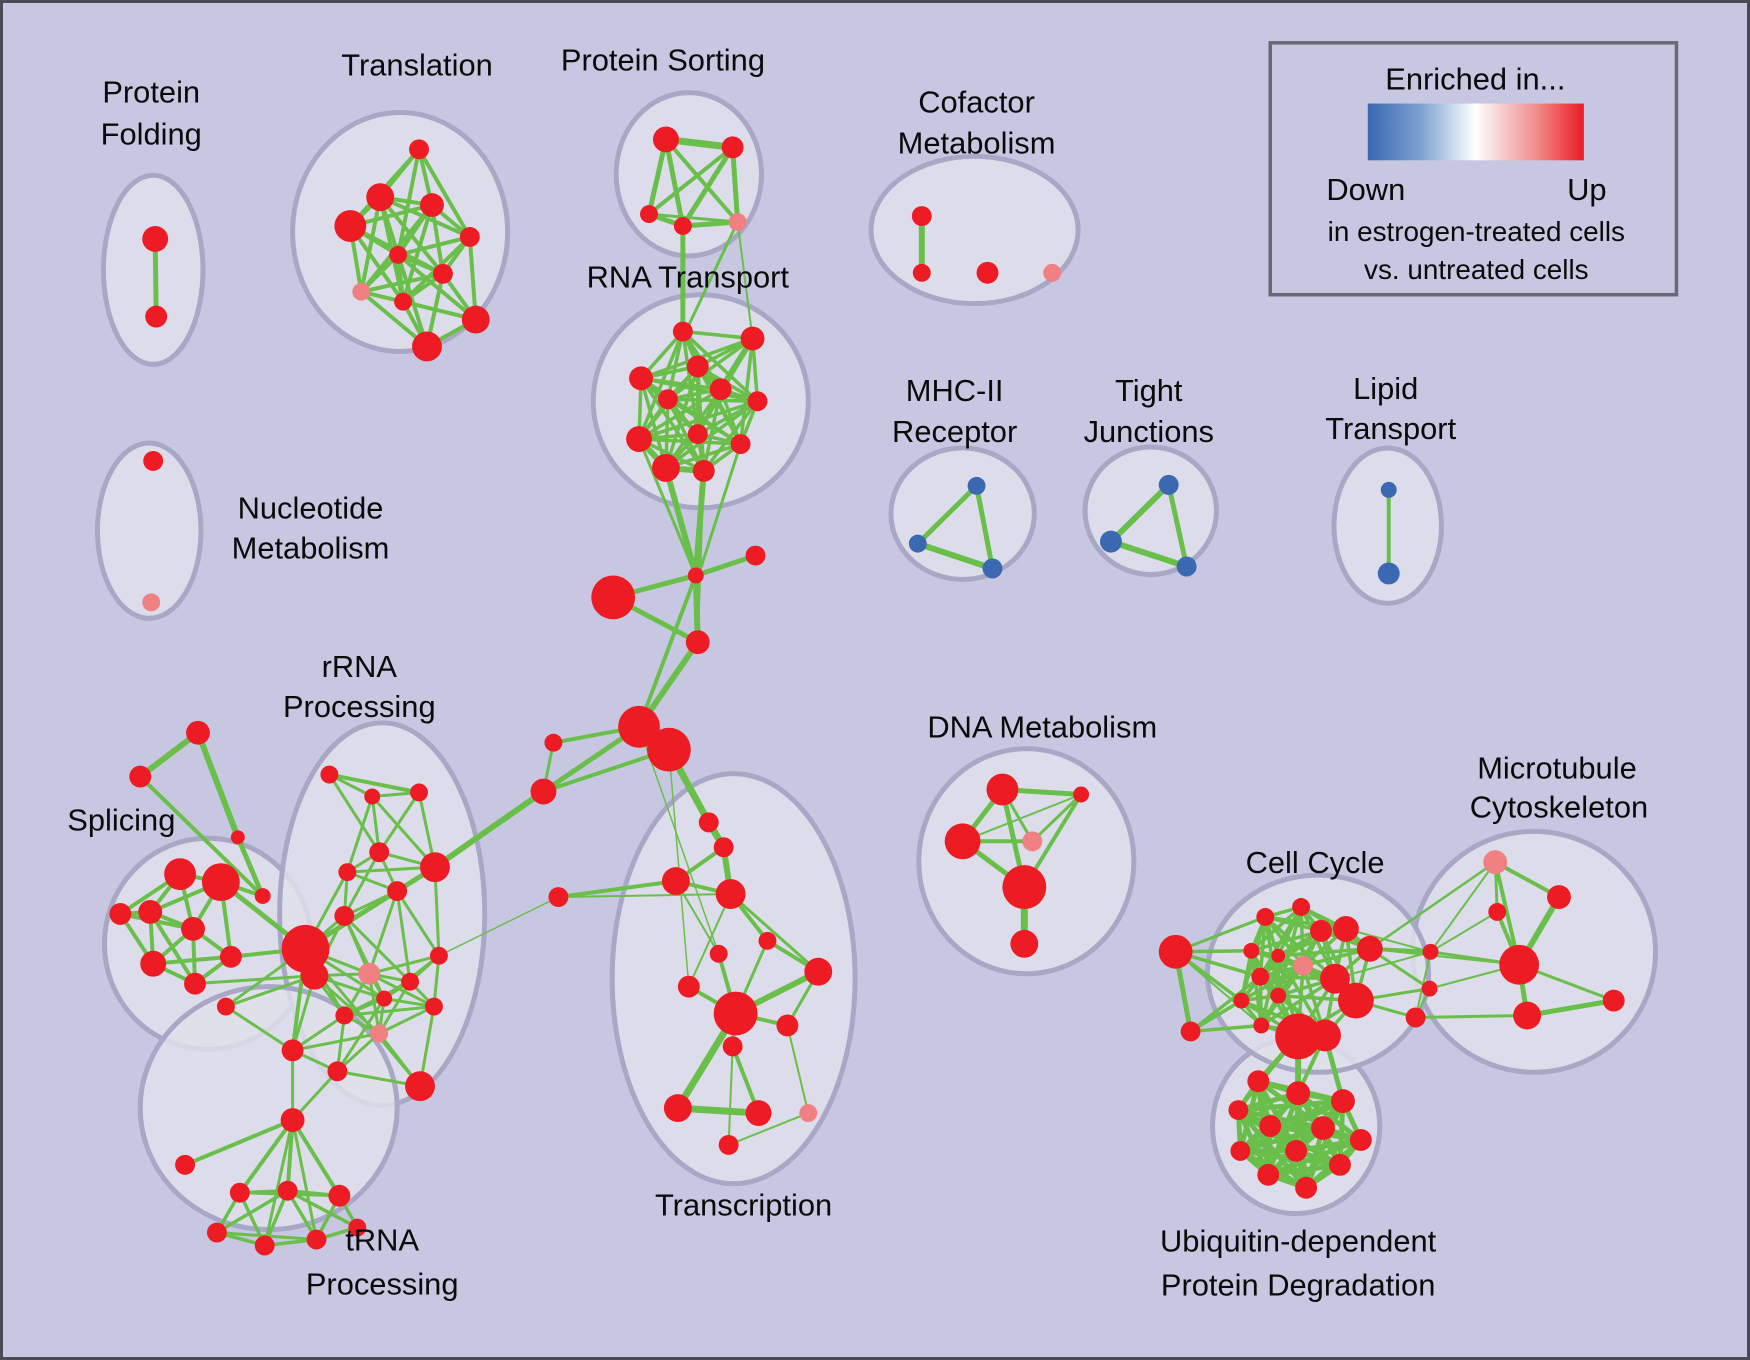 Image resolution: width=1750 pixels, height=1360 pixels. What do you see at coordinates (954, 431) in the screenshot?
I see `mhc-ii-receptor-label: Receptor` at bounding box center [954, 431].